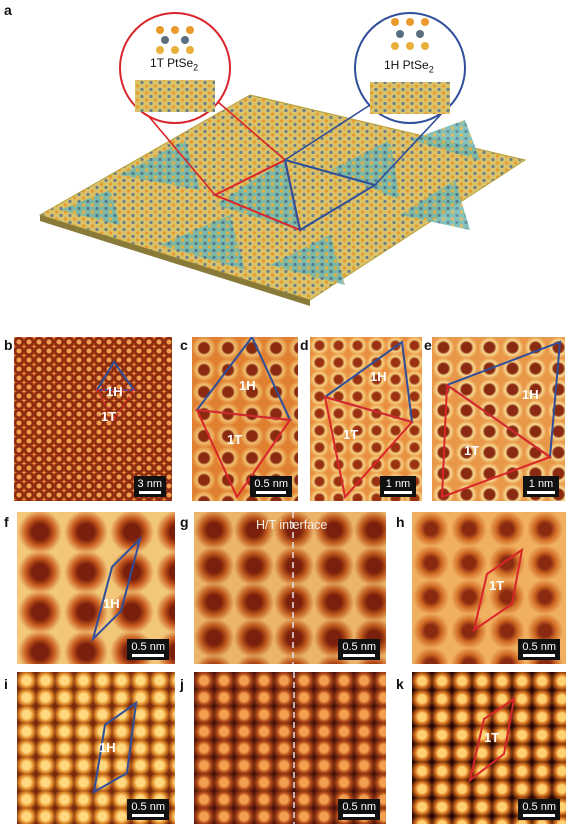 This screenshot has height=833, width=571. Describe the element at coordinates (184, 522) in the screenshot. I see `panel-label-g: g` at that location.